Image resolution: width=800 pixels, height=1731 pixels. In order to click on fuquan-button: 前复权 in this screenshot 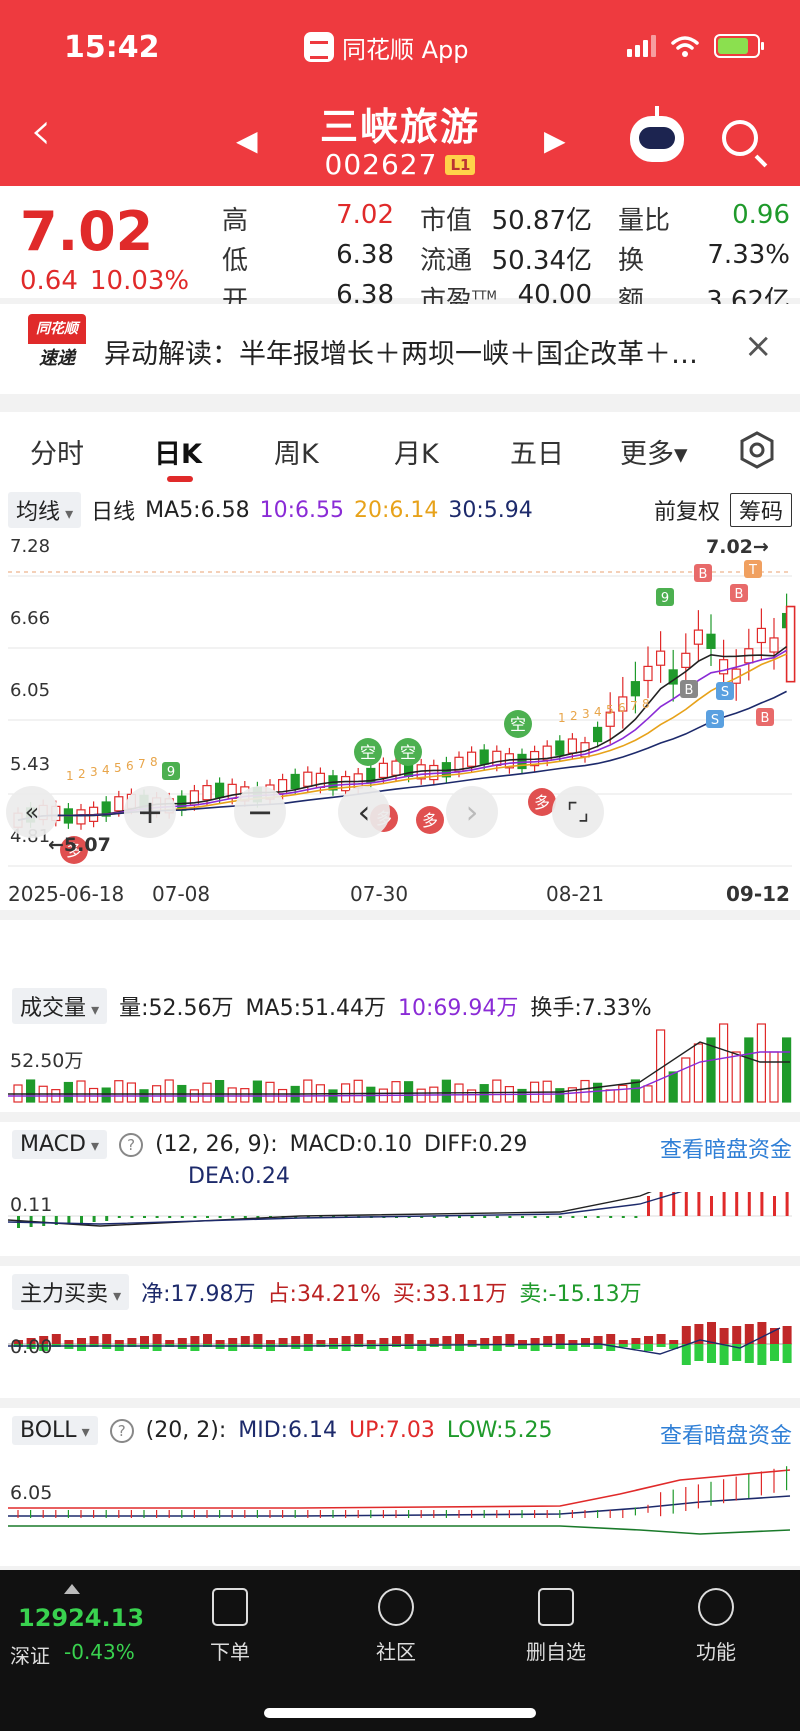, I will do `click(686, 512)`.